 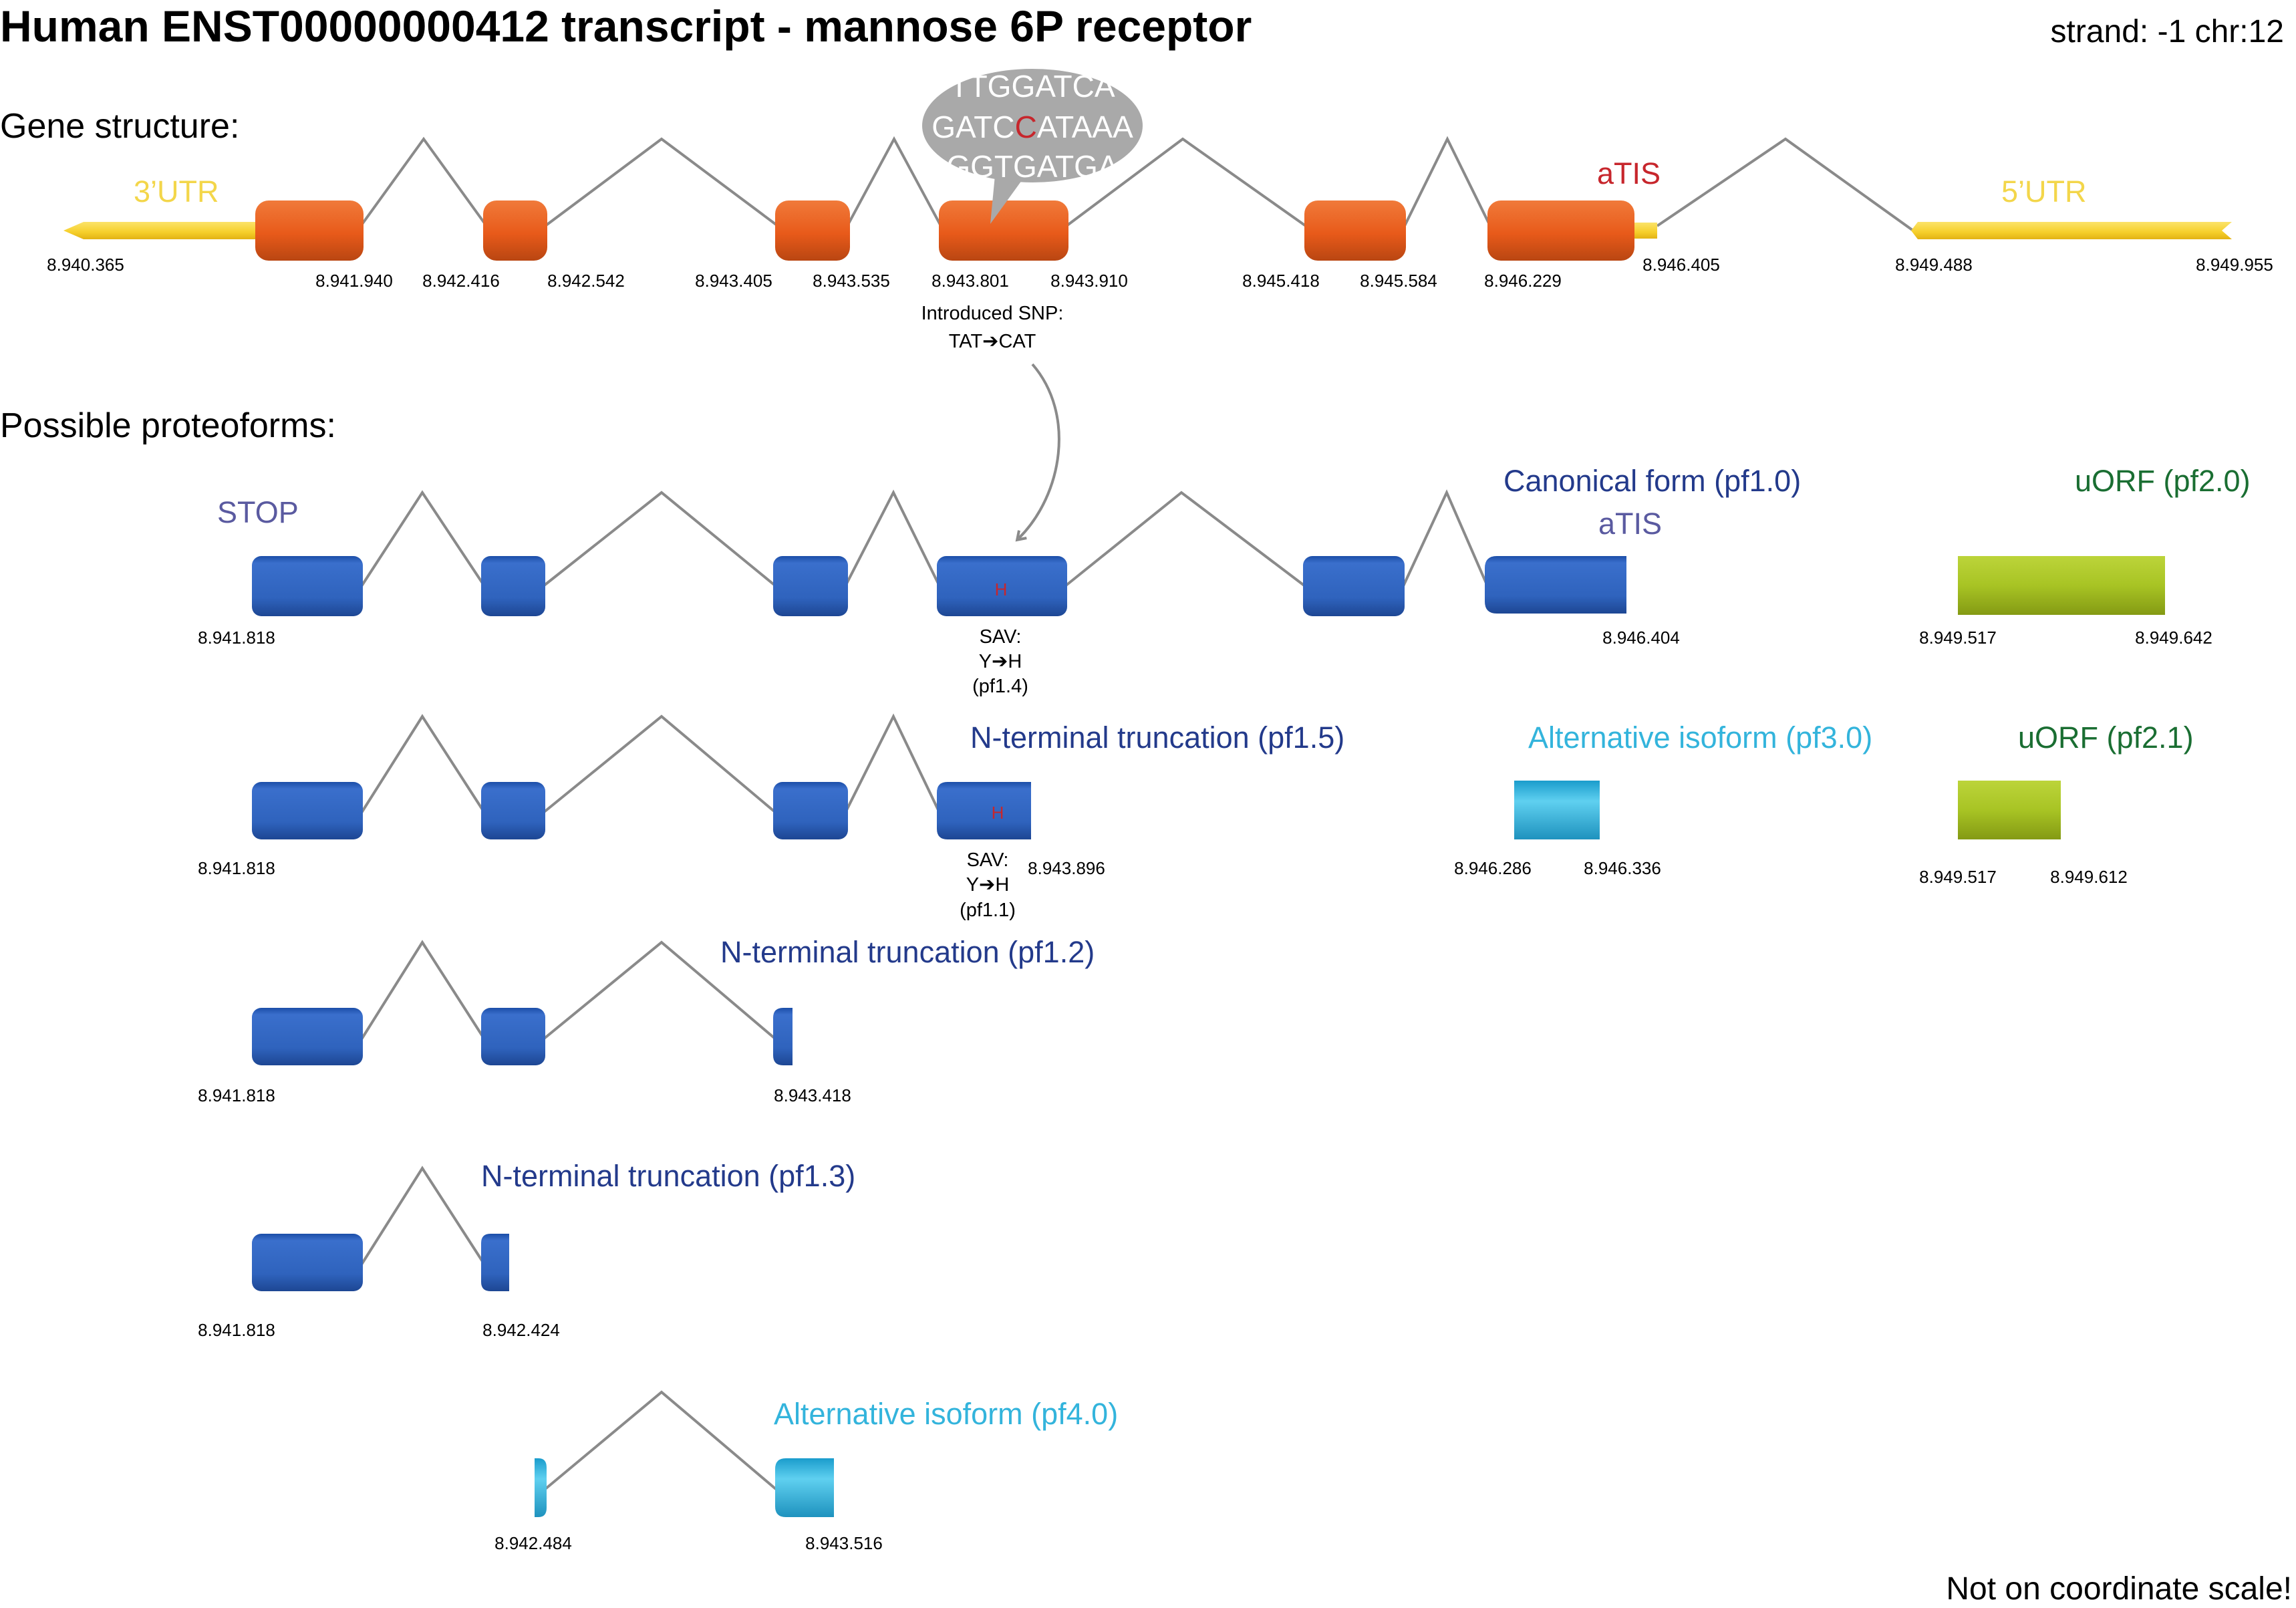 I want to click on pf4-0-exon-right, so click(x=805, y=1487).